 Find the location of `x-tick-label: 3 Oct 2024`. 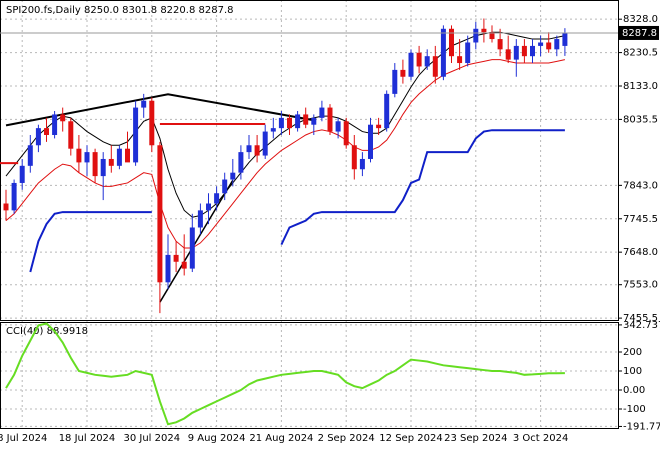

x-tick-label: 3 Oct 2024 is located at coordinates (540, 438).